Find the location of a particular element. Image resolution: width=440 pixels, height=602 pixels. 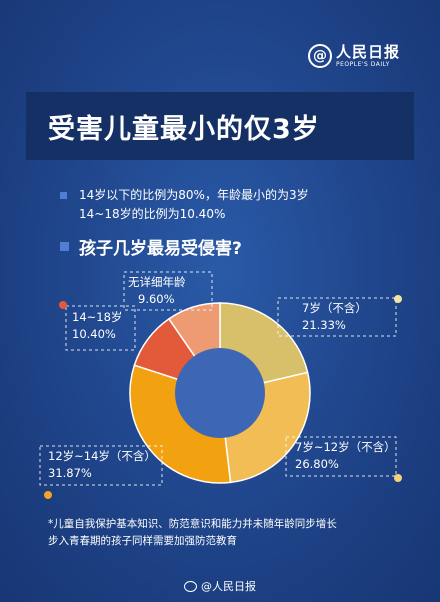

page-title: 受害儿童最小的仅3岁 is located at coordinates (184, 129).